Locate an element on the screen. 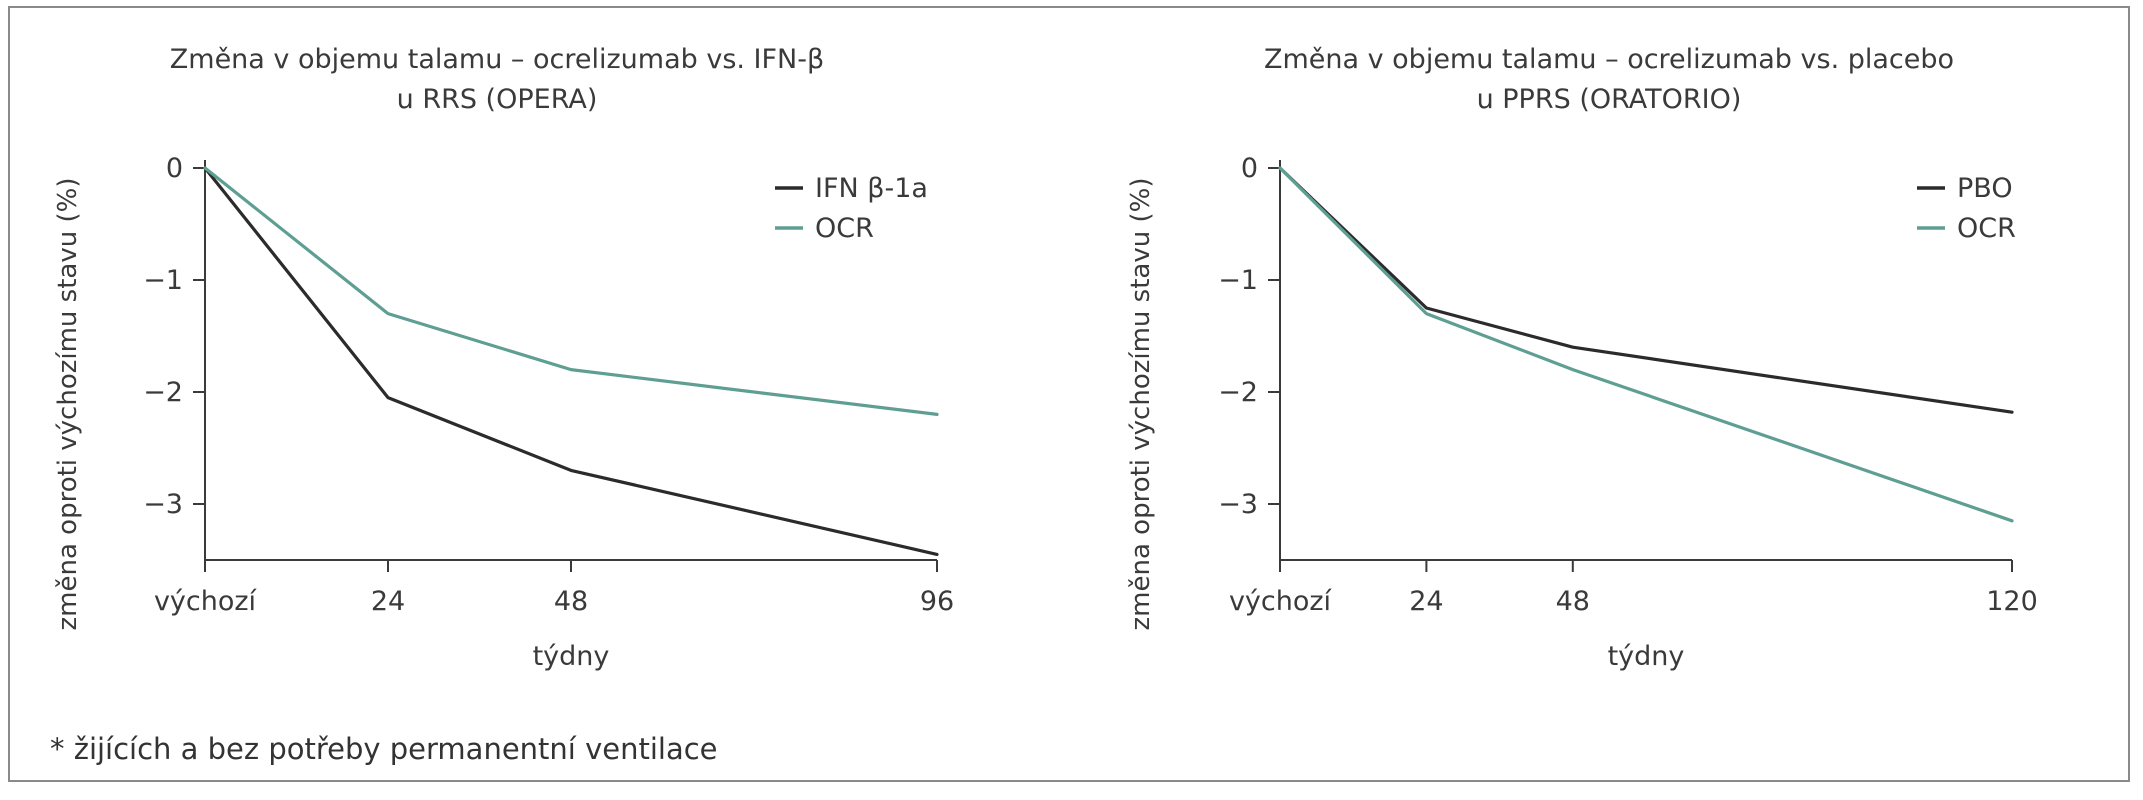 The width and height of the screenshot is (2143, 800). chart0-x-tick-label-3: 96 is located at coordinates (937, 601).